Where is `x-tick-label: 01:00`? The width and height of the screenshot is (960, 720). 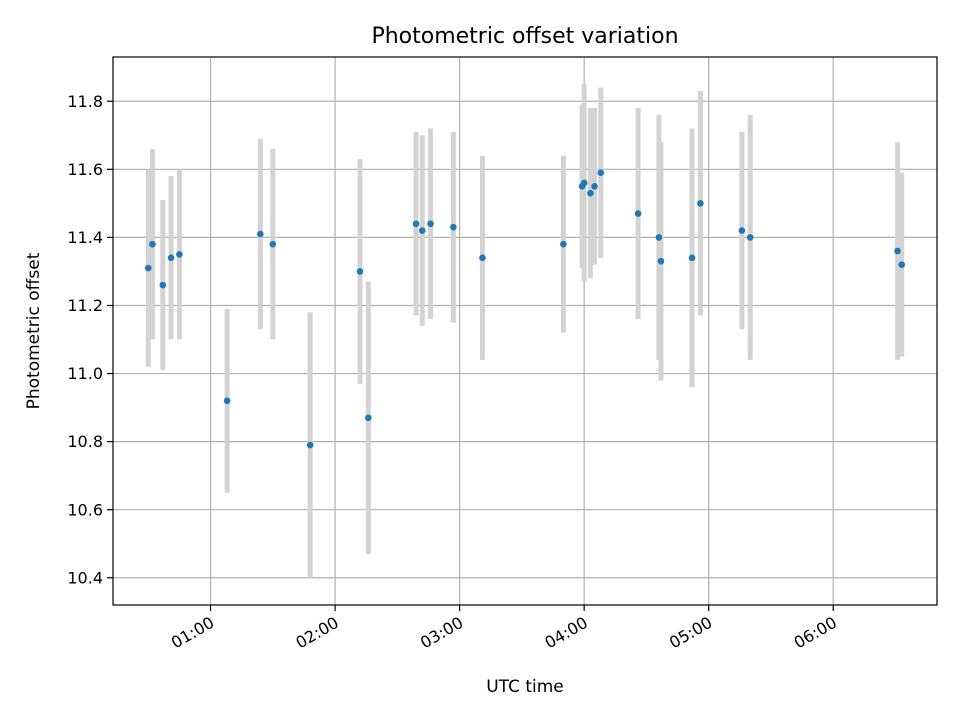
x-tick-label: 01:00 is located at coordinates (192, 633).